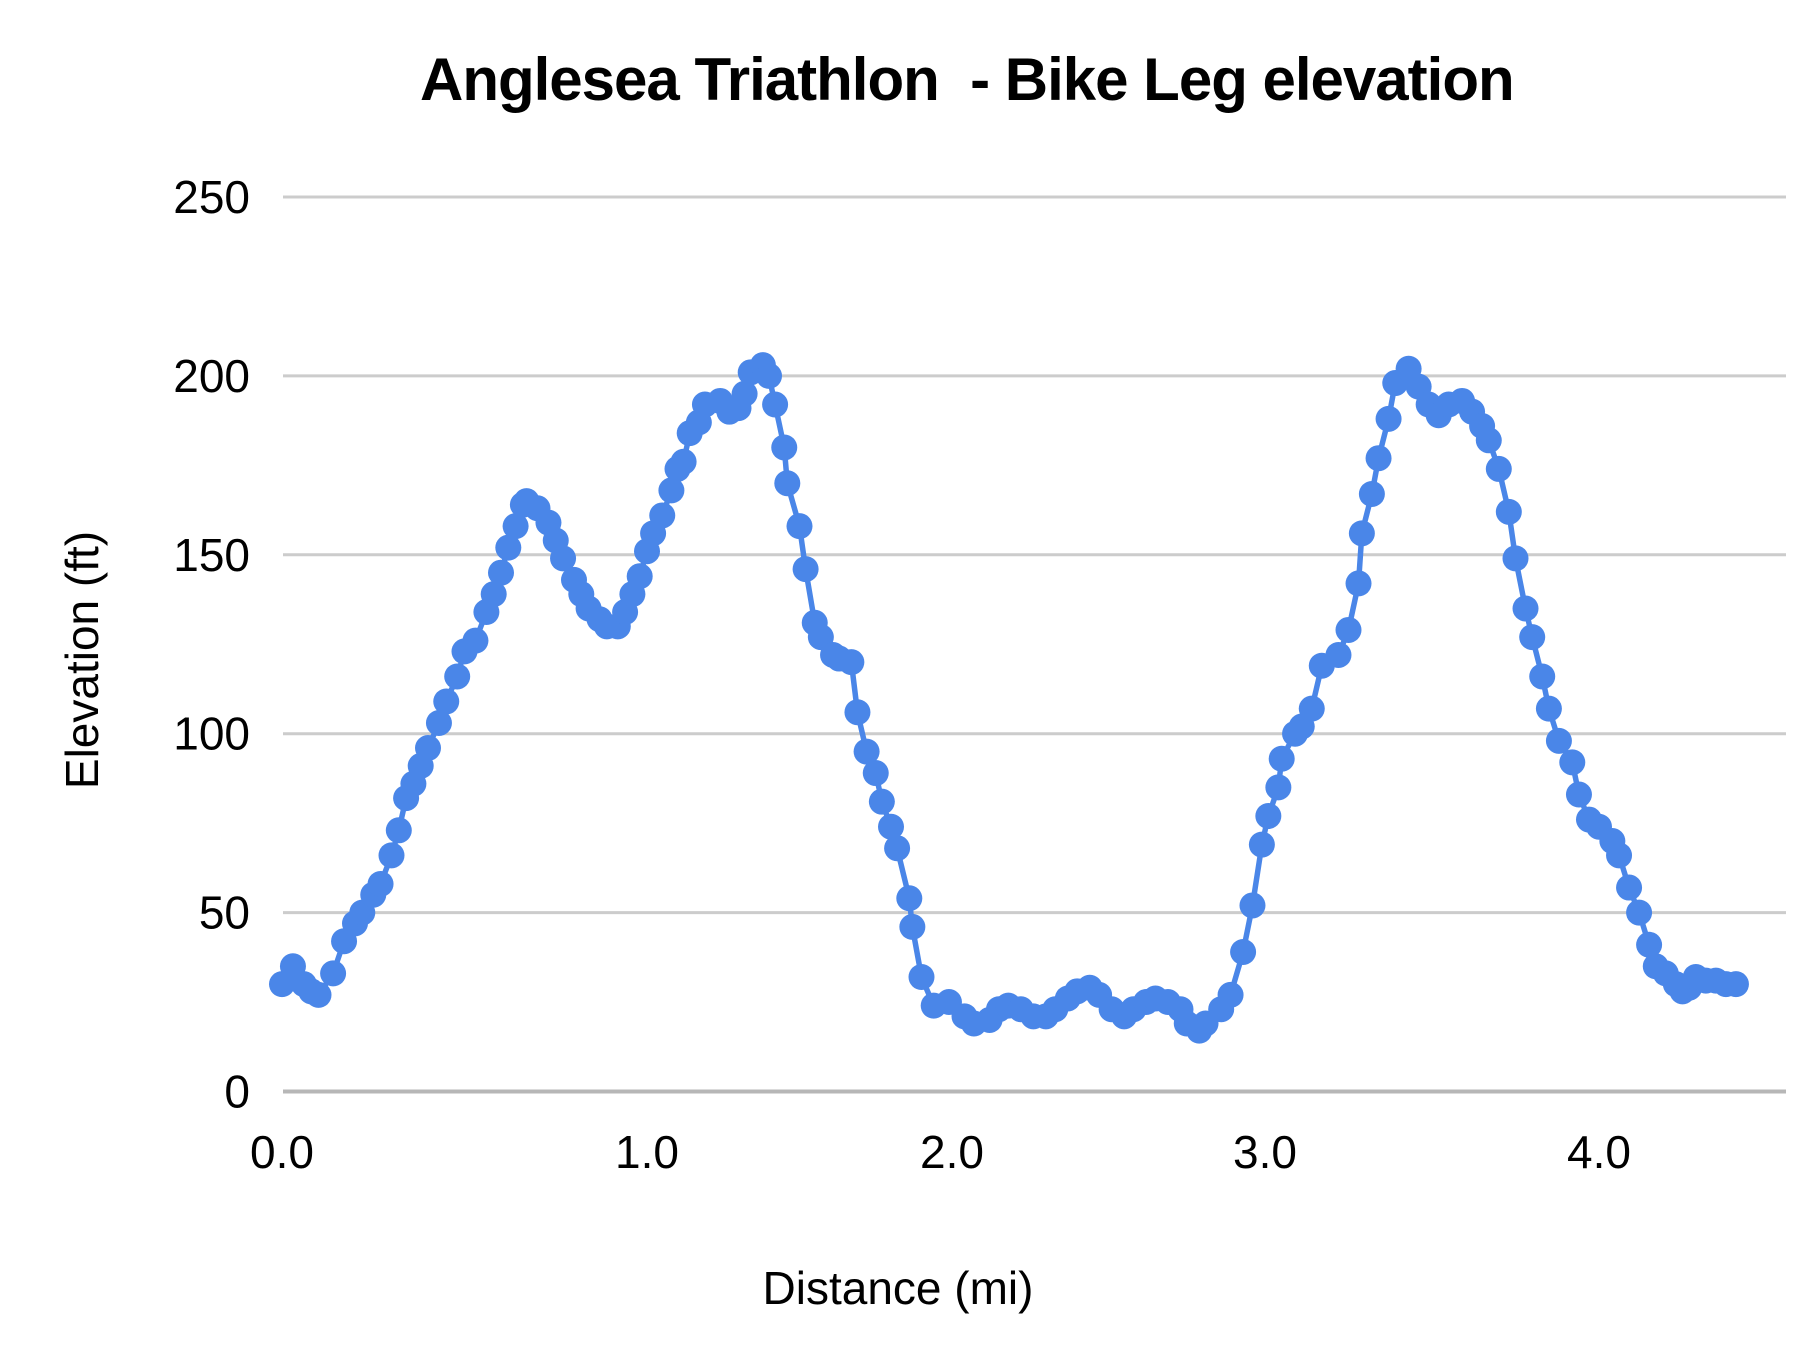 The height and width of the screenshot is (1350, 1800). Describe the element at coordinates (224, 913) in the screenshot. I see `y-tick-label: 50` at that location.